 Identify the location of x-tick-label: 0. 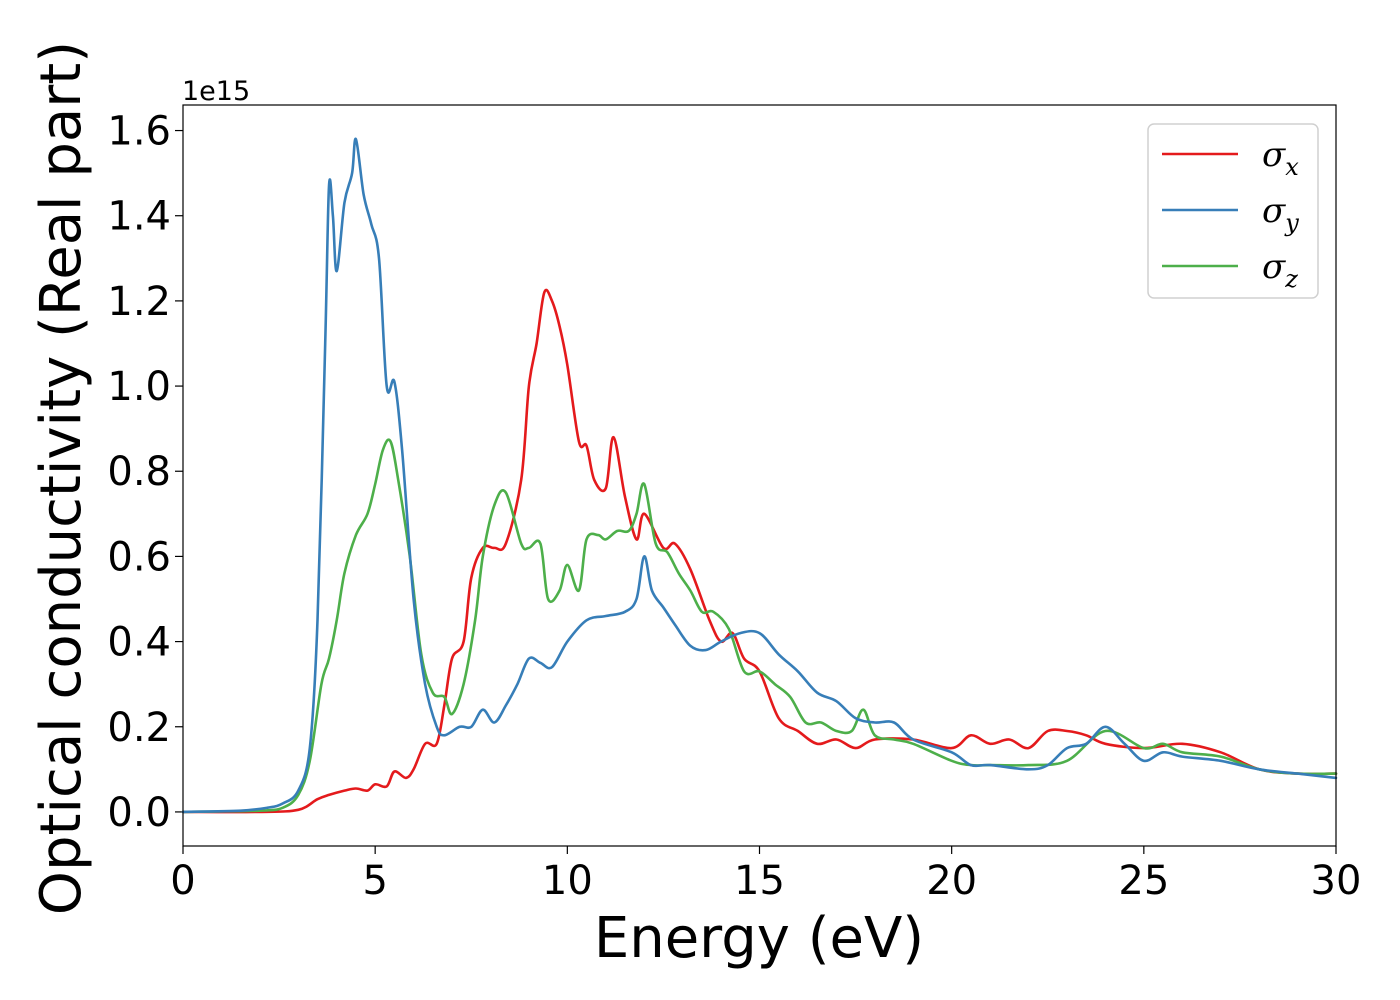
(182, 881).